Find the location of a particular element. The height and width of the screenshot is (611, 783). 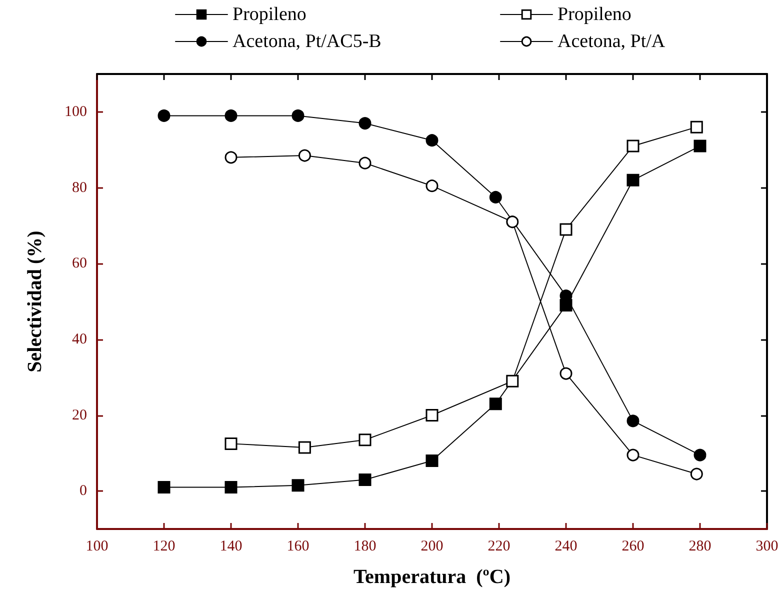

x-tick-label: 260 is located at coordinates (633, 546).